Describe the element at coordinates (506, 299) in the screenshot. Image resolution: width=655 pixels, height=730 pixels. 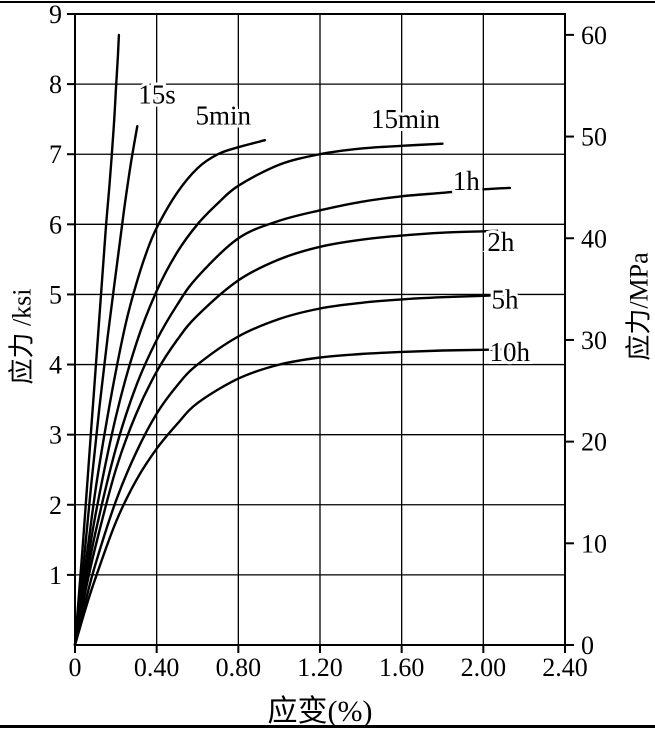
I see `curve-label-5h: 5h` at that location.